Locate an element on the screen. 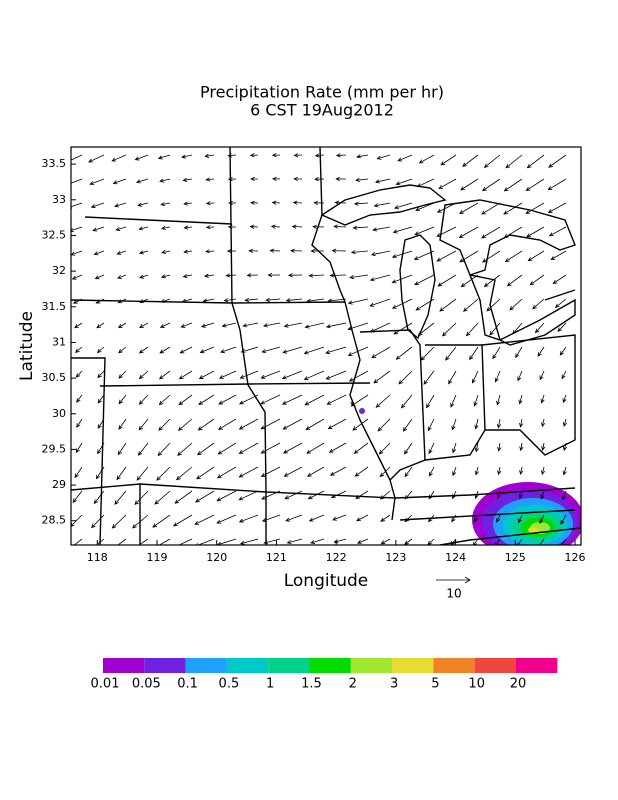  y-axis-label: Latitude is located at coordinates (27, 346).